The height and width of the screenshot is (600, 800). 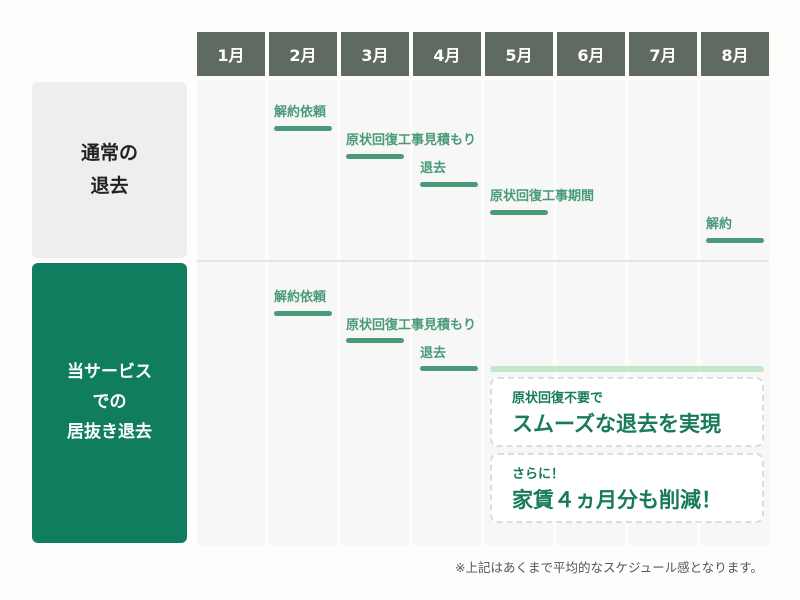 What do you see at coordinates (483, 261) in the screenshot?
I see `row-divider` at bounding box center [483, 261].